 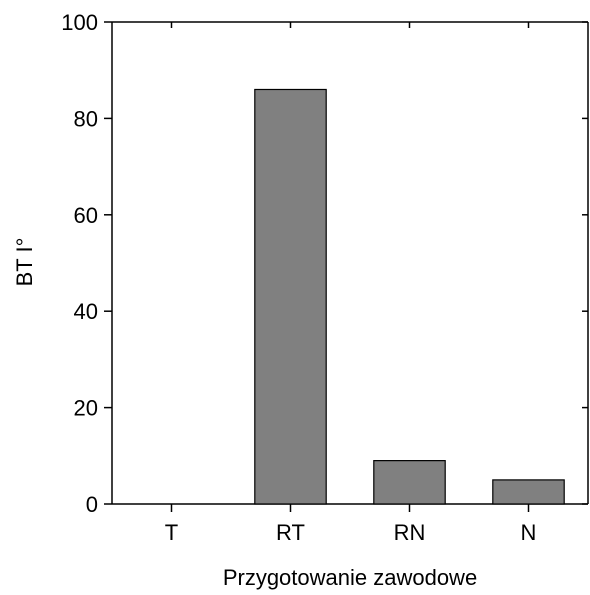 I want to click on y-tick-label-100: 100, so click(x=79, y=22).